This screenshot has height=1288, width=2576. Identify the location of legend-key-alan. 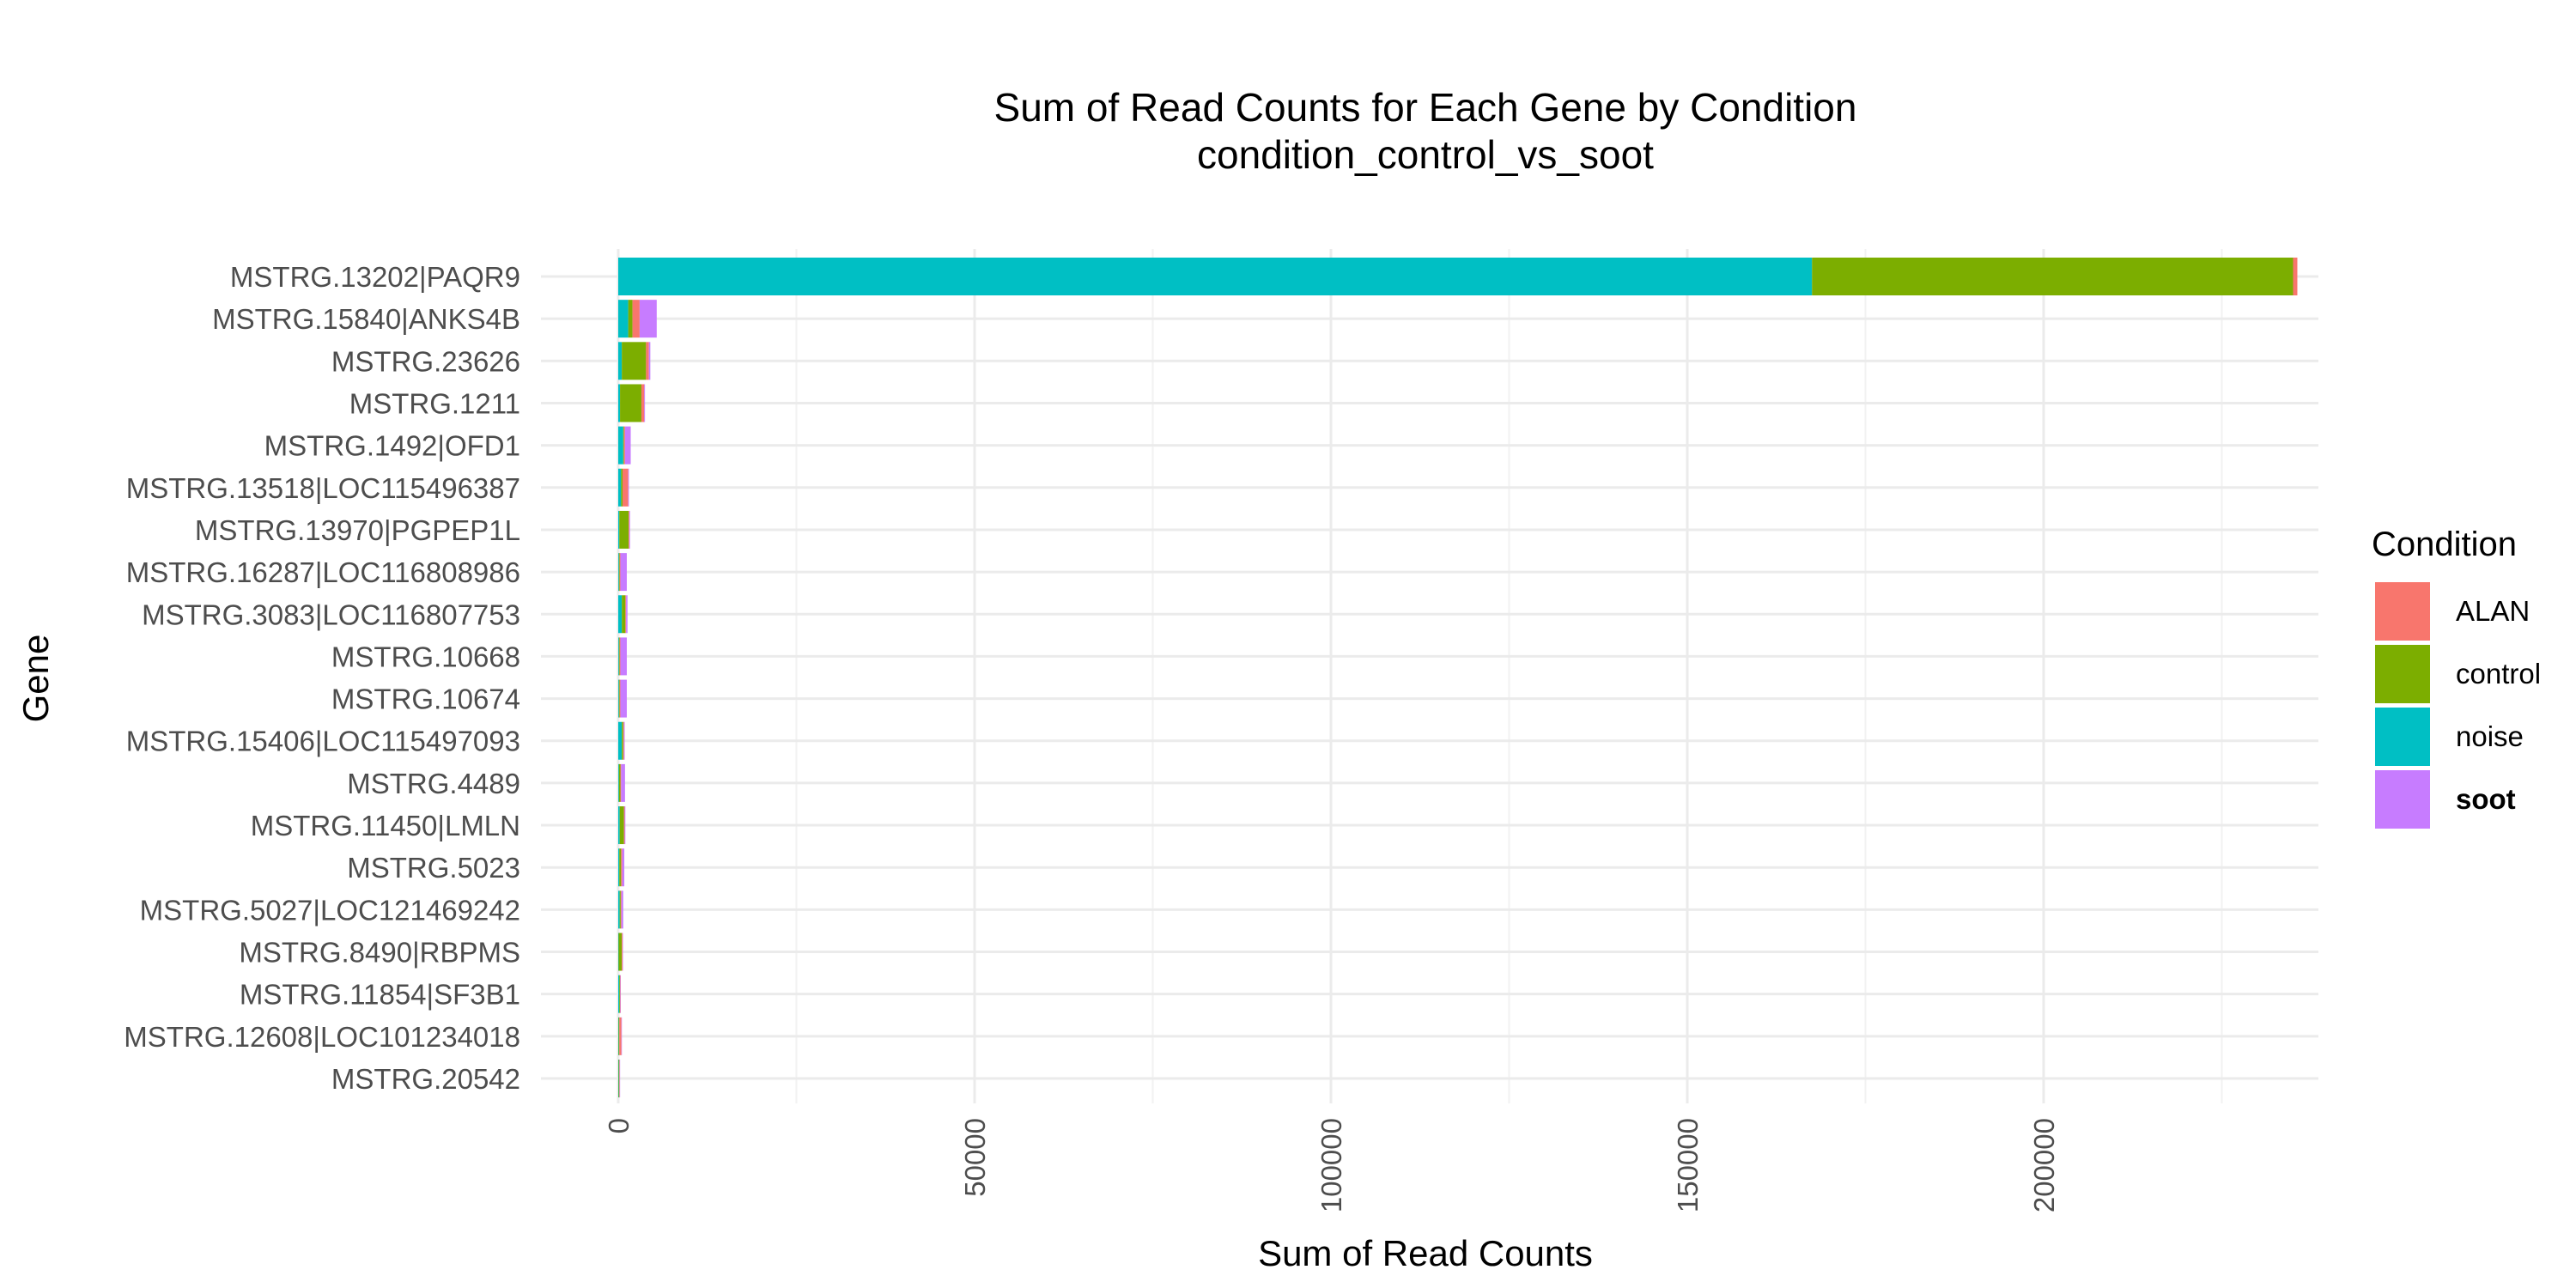
(2402, 611).